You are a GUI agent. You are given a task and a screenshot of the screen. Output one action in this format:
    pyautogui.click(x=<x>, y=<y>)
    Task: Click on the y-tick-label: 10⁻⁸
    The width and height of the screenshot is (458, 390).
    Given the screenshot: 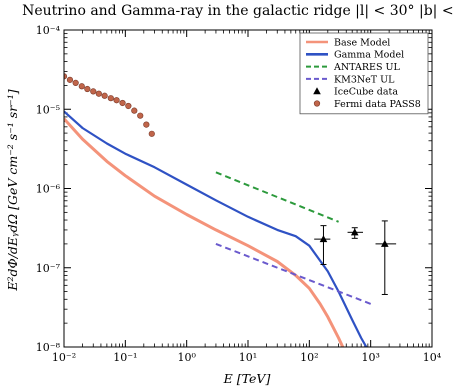 What is the action you would take?
    pyautogui.click(x=48, y=347)
    